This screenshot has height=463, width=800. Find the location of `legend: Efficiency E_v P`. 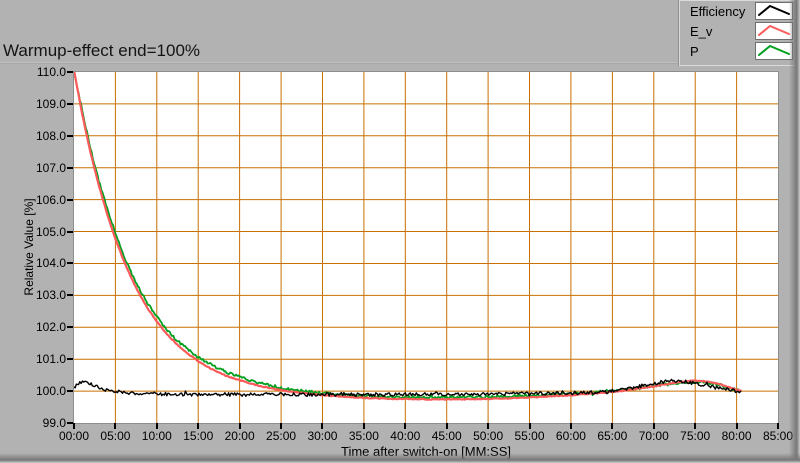

legend: Efficiency E_v P is located at coordinates (739, 33).